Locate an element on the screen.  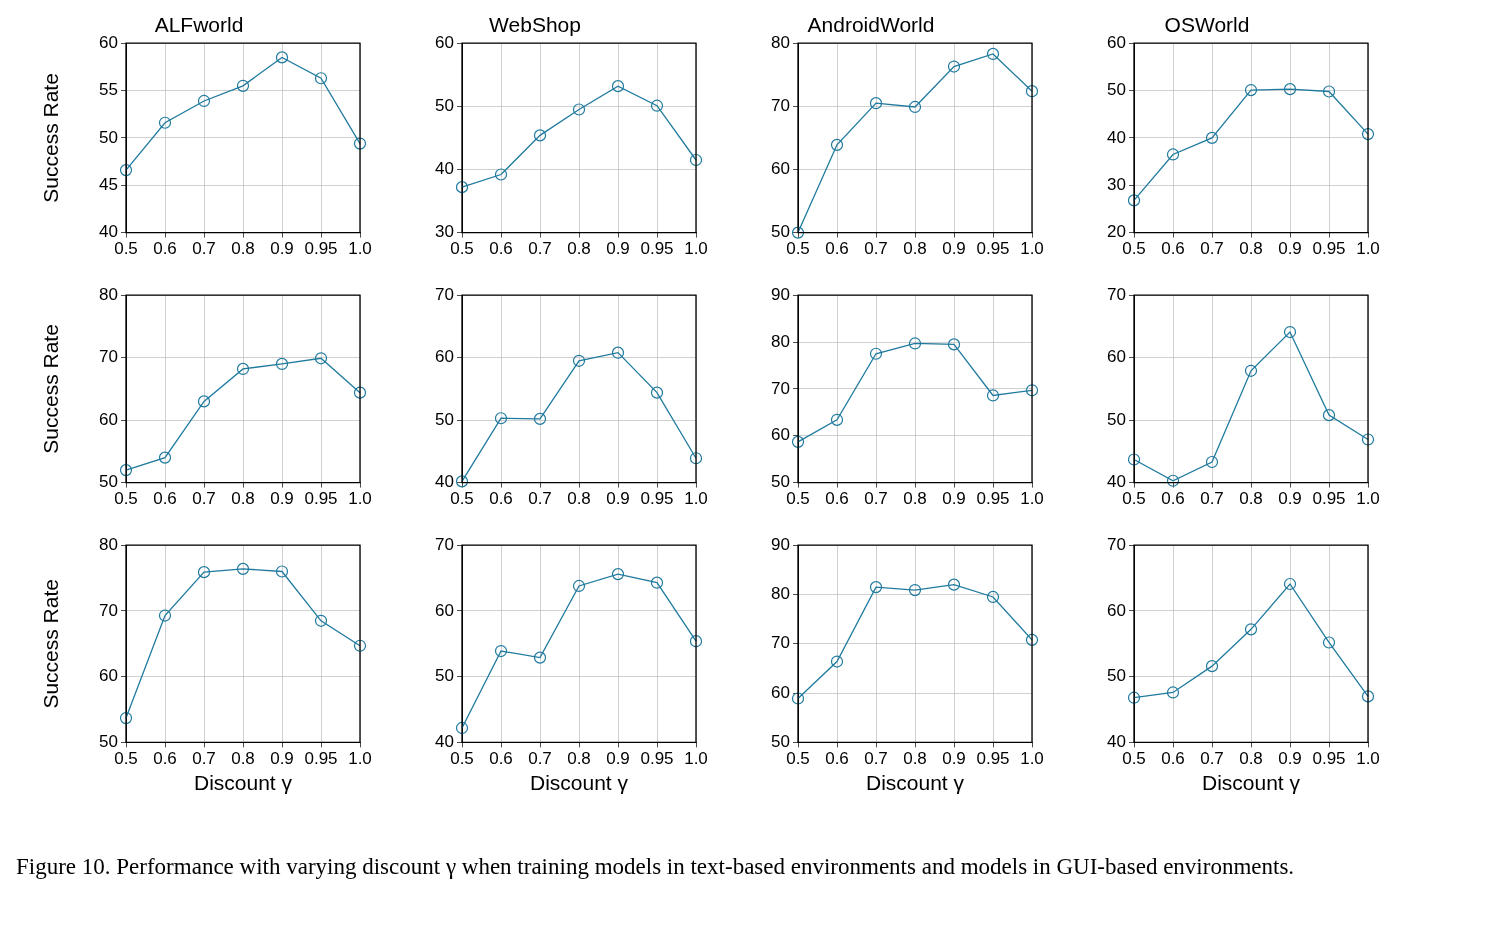
y-tick-label: 55 is located at coordinates (108, 90).